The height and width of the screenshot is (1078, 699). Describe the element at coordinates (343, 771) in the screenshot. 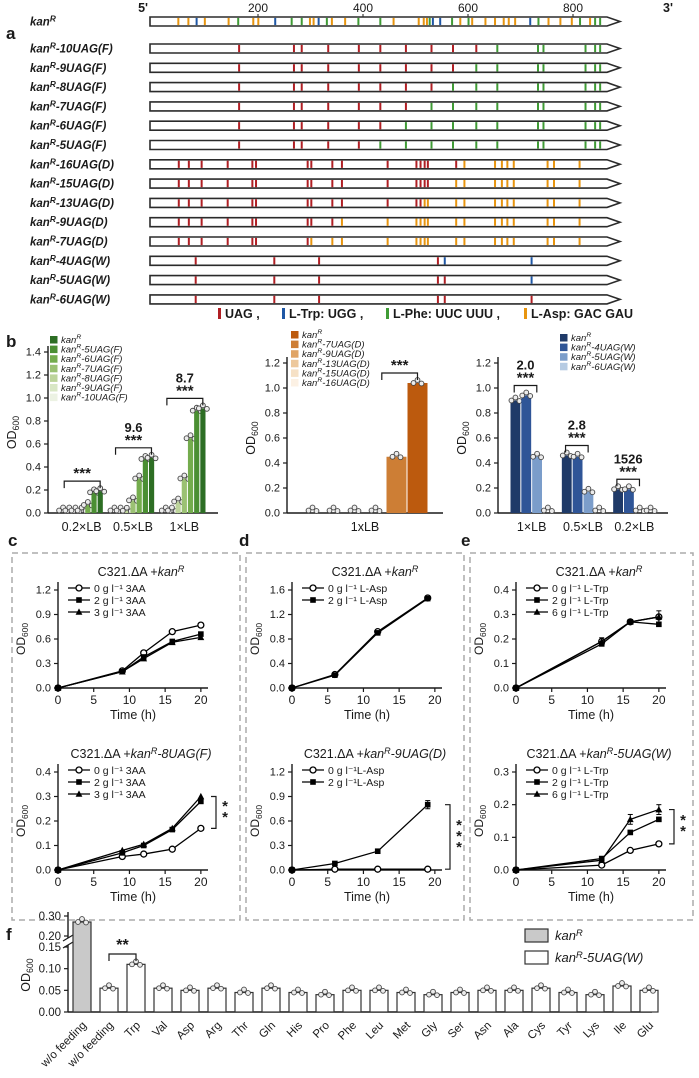

I see `legend-item: 0 g l⁻¹L-Asp` at that location.